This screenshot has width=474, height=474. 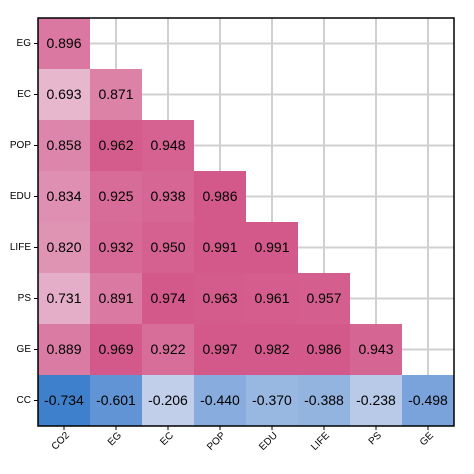 I want to click on cell-label: -0.601, so click(x=116, y=400).